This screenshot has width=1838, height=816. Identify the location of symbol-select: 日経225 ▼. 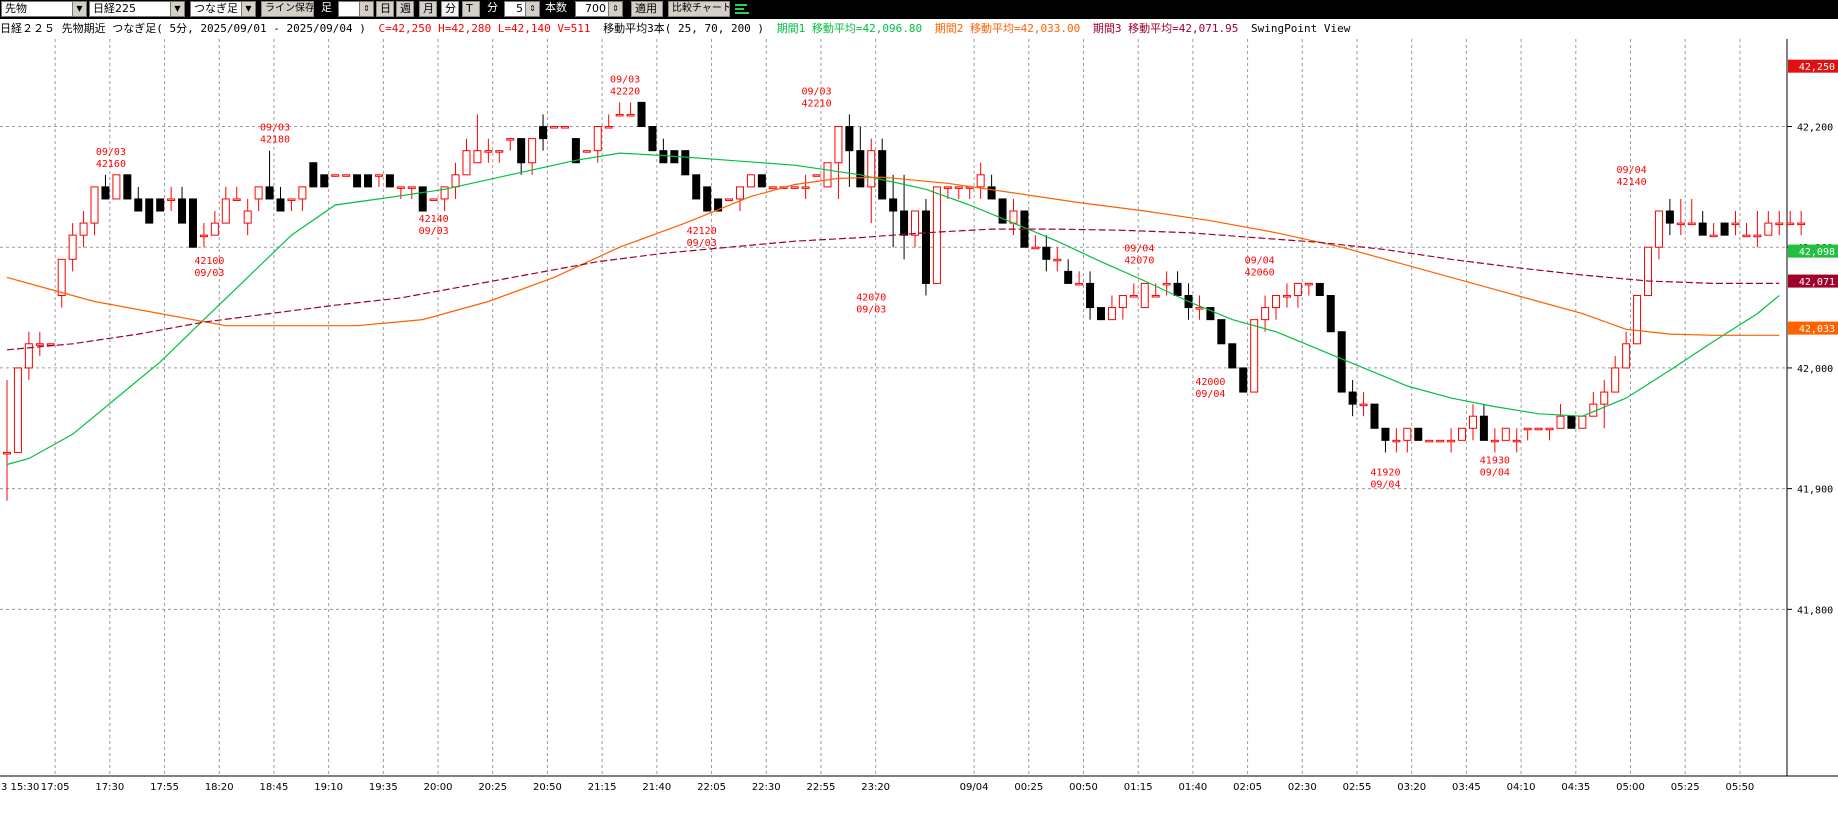
(137, 9).